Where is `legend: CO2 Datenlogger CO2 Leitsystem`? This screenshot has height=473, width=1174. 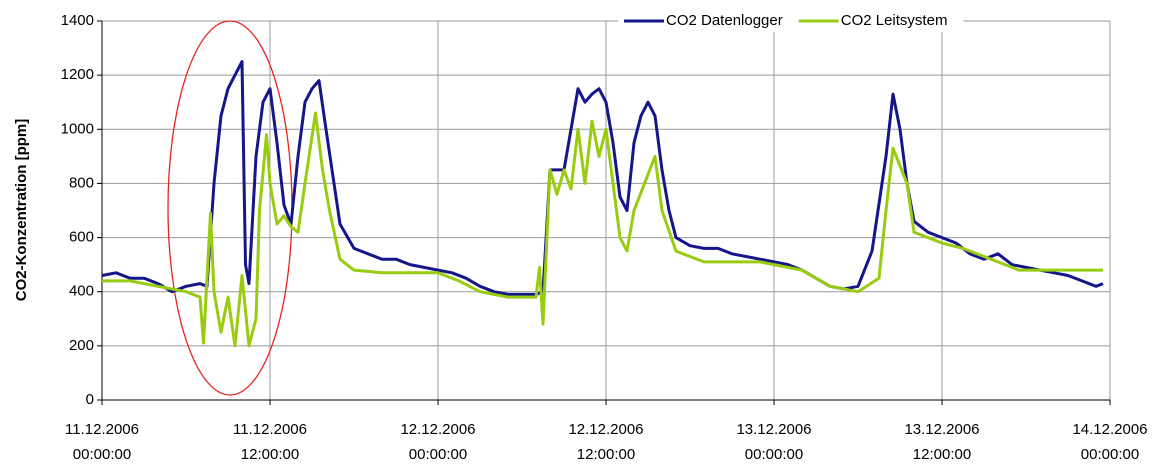 legend: CO2 Datenlogger CO2 Leitsystem is located at coordinates (791, 21).